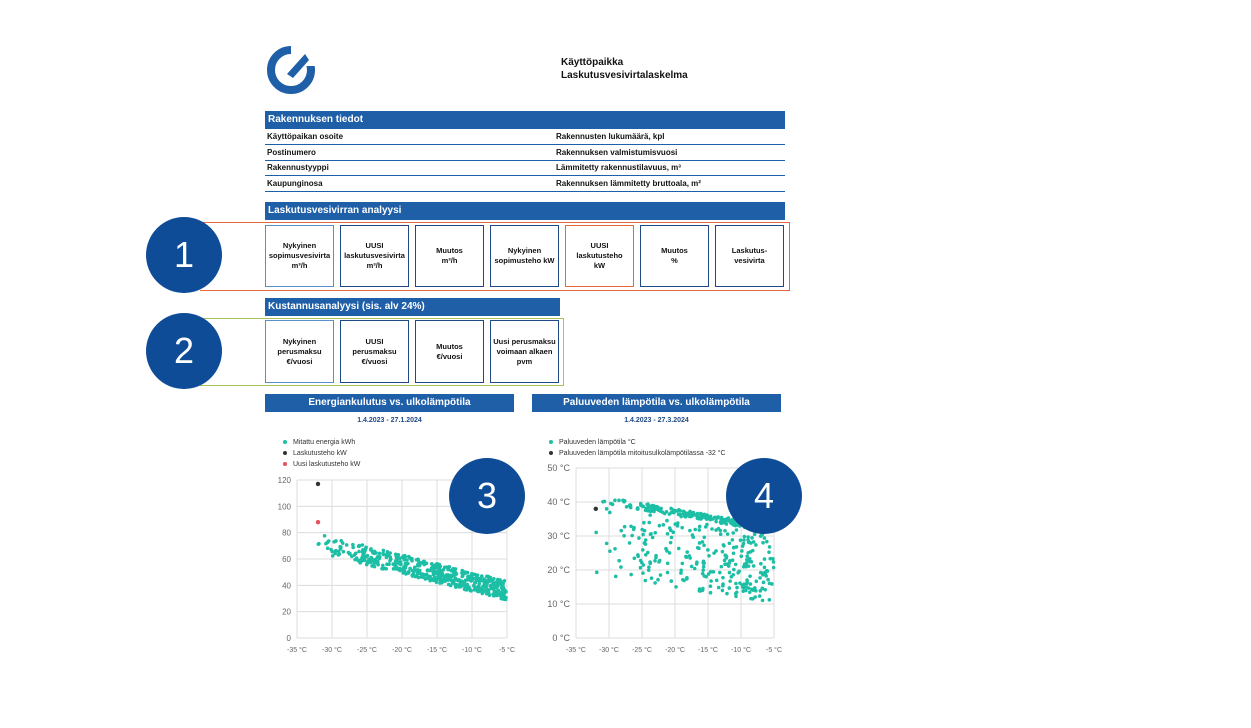 This screenshot has width=1251, height=728. Describe the element at coordinates (184, 255) in the screenshot. I see `badge-1: 1` at that location.